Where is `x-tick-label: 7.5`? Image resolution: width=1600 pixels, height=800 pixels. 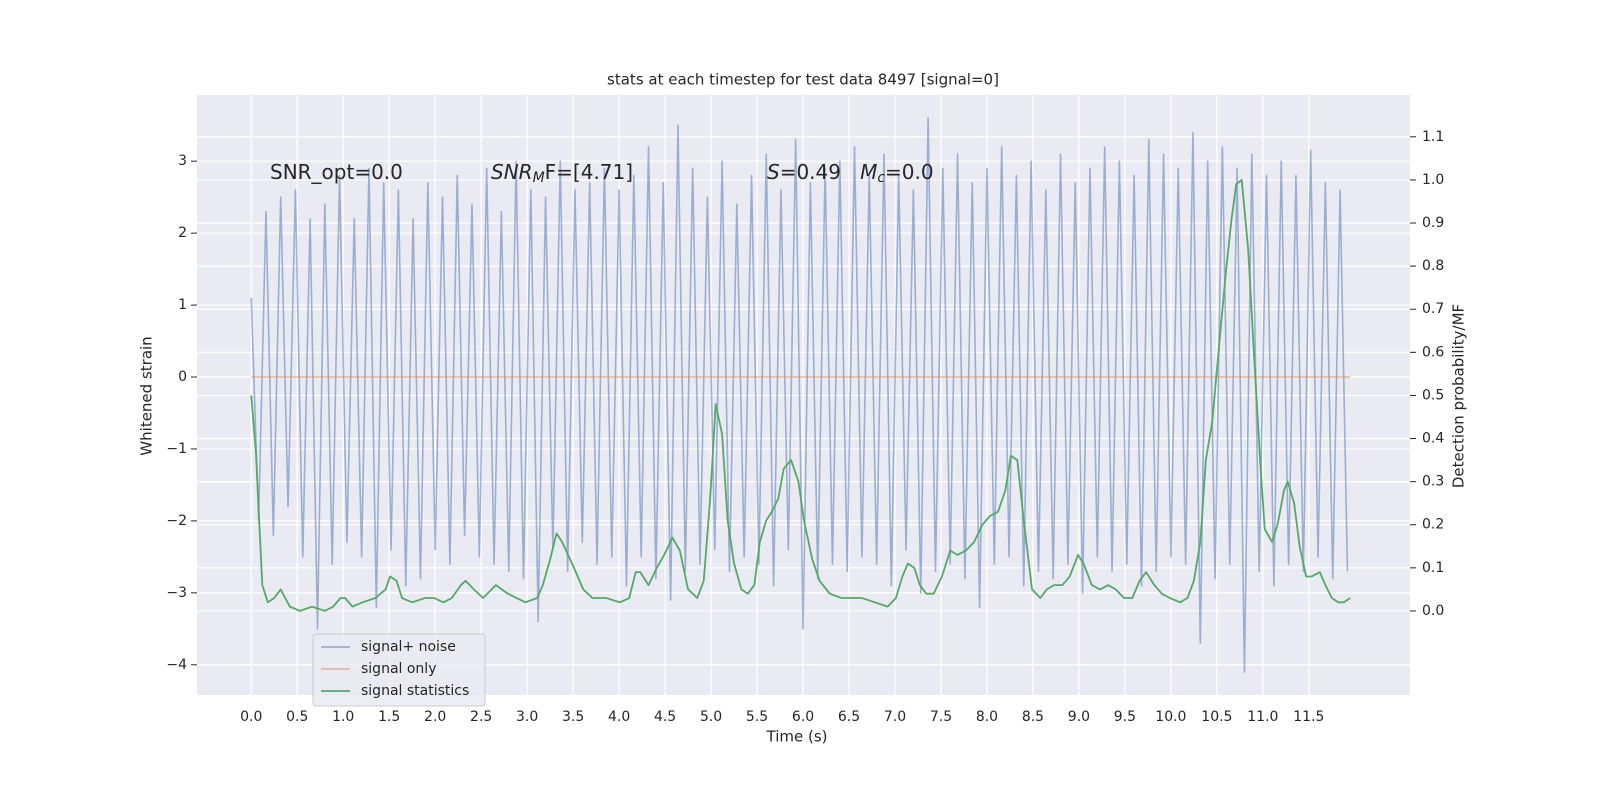 x-tick-label: 7.5 is located at coordinates (941, 717).